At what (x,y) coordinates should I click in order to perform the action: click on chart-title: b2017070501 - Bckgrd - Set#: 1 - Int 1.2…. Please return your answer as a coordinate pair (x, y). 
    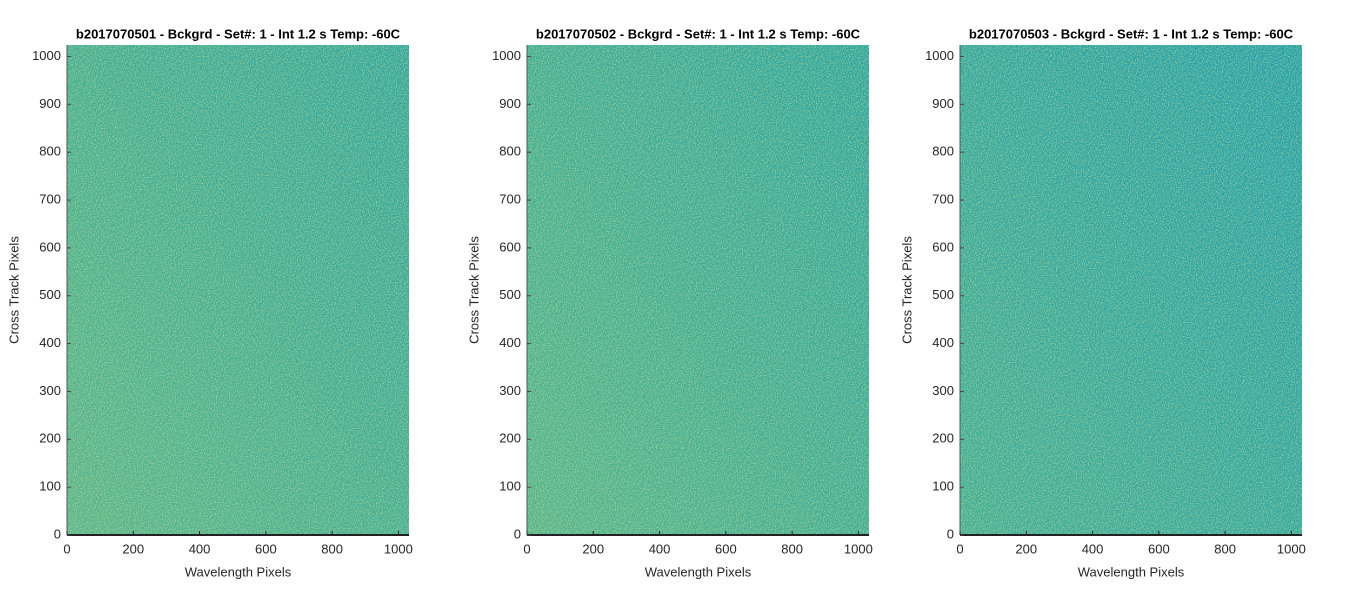
    Looking at the image, I should click on (238, 33).